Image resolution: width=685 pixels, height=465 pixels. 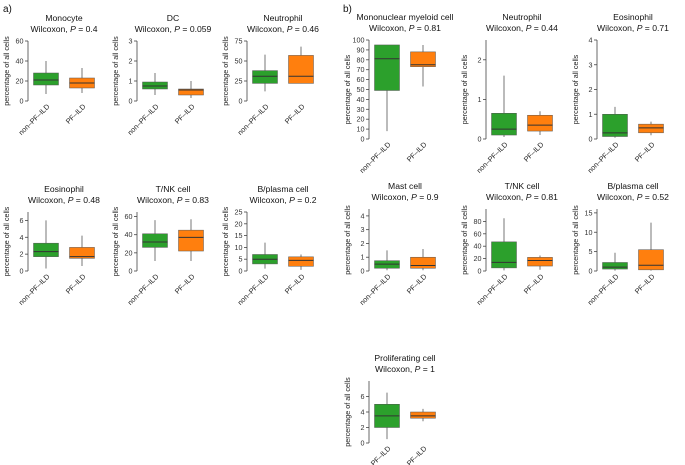 I want to click on p-value: = 0.9, so click(x=428, y=197).